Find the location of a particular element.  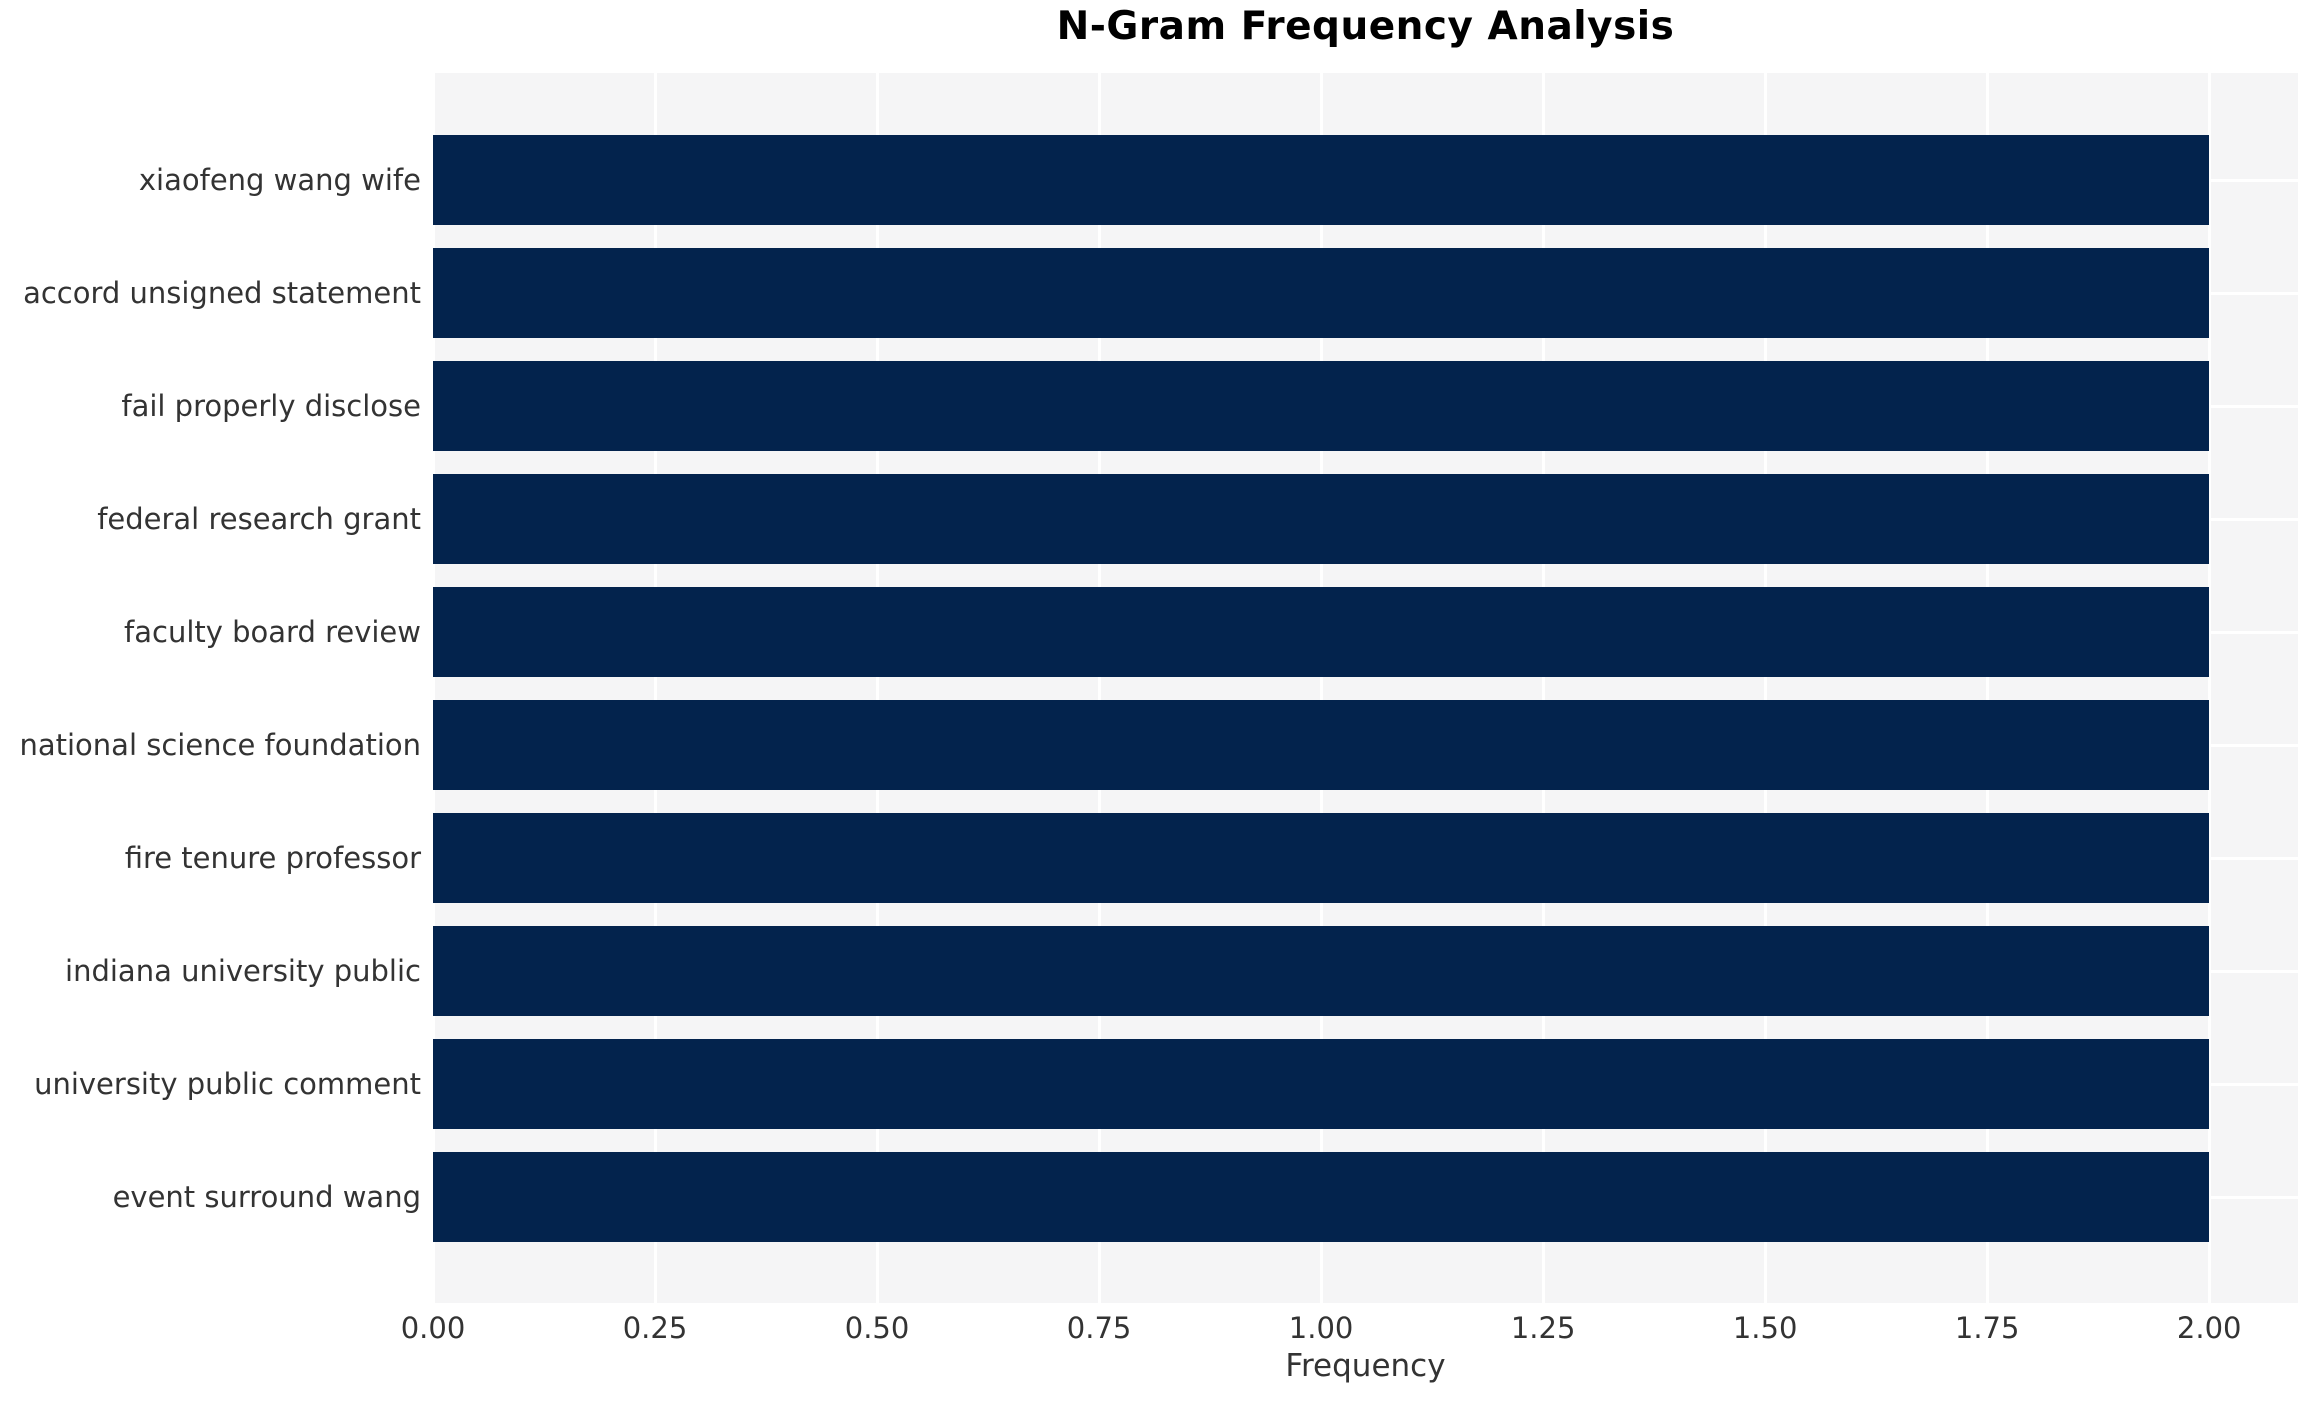

y-tick-label: national science foundation is located at coordinates (220, 744).